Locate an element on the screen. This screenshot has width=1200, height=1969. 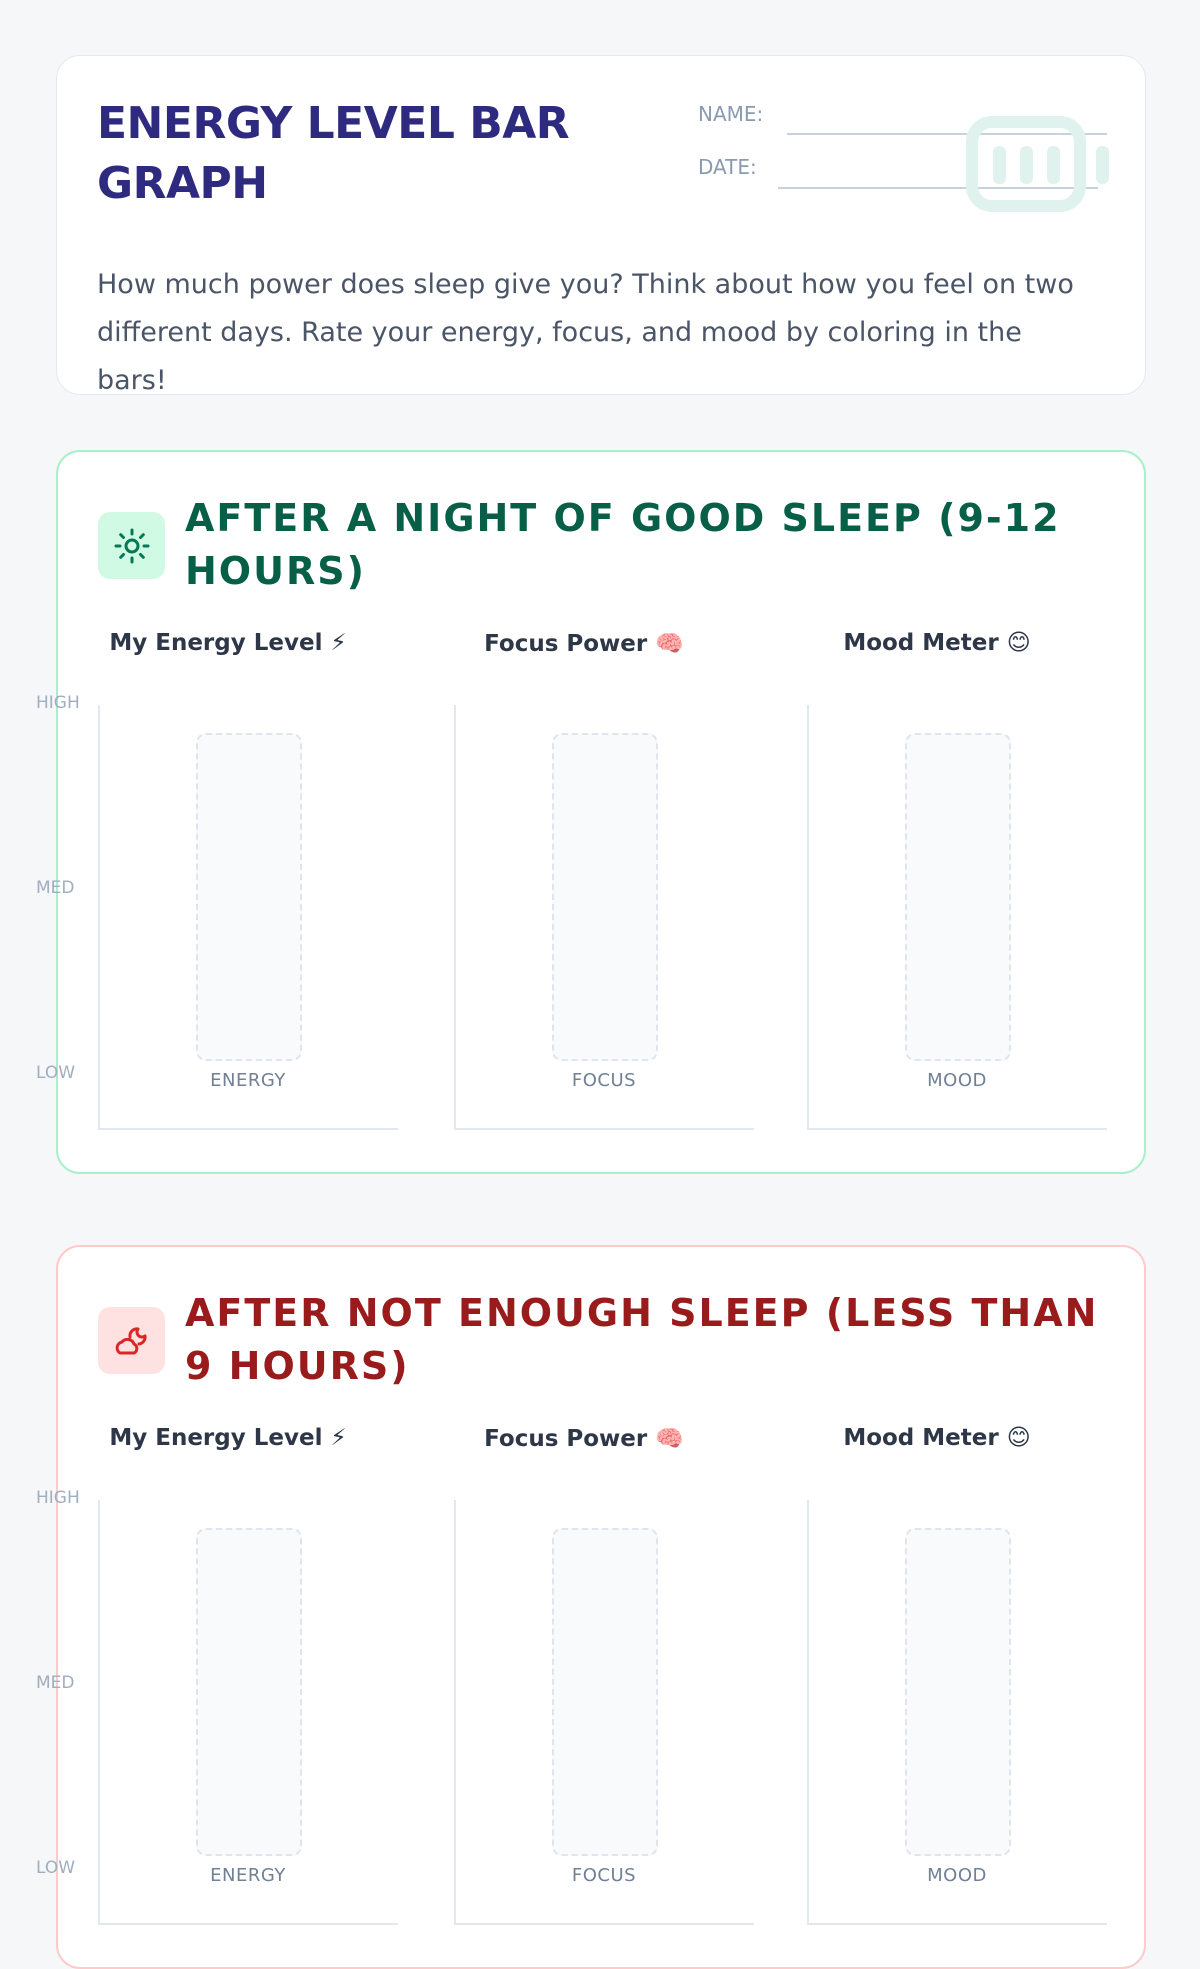
name-label: NAME: is located at coordinates (731, 114).